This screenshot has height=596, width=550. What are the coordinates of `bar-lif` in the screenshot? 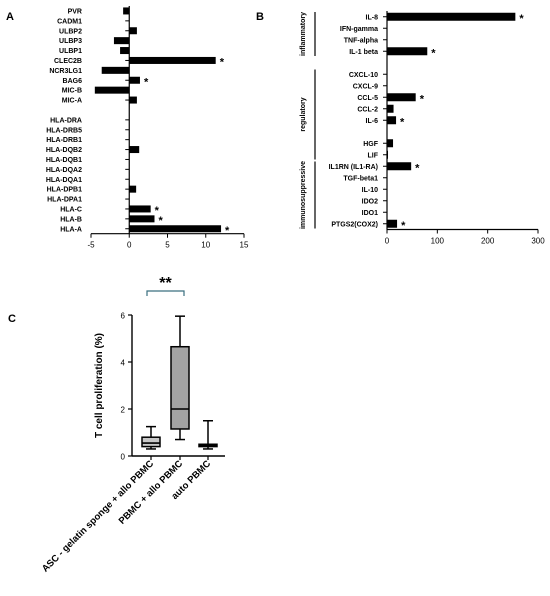 It's located at (388, 154).